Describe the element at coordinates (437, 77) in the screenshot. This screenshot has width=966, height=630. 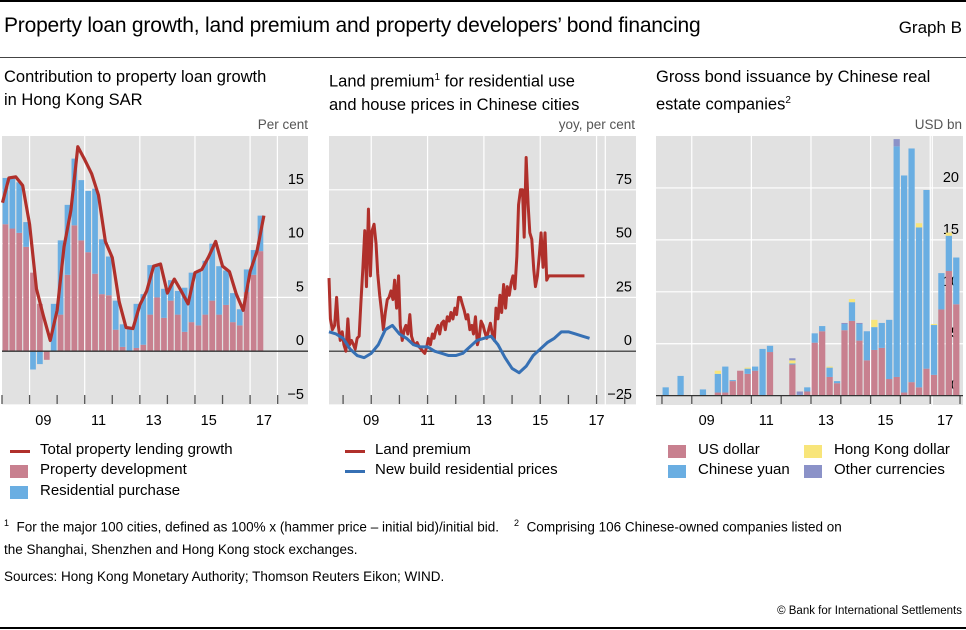
I see `panel2-footnote-mark: 1` at that location.